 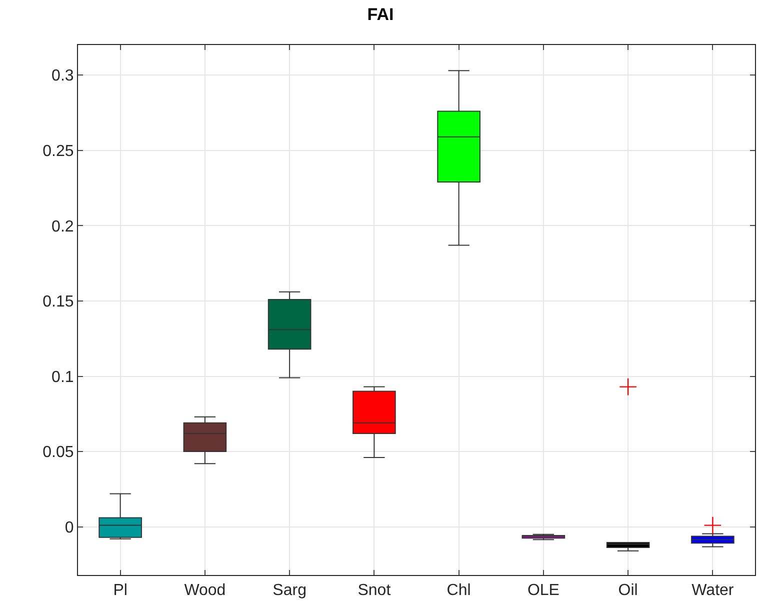 I want to click on y-tick-label: 0.05, so click(x=58, y=453).